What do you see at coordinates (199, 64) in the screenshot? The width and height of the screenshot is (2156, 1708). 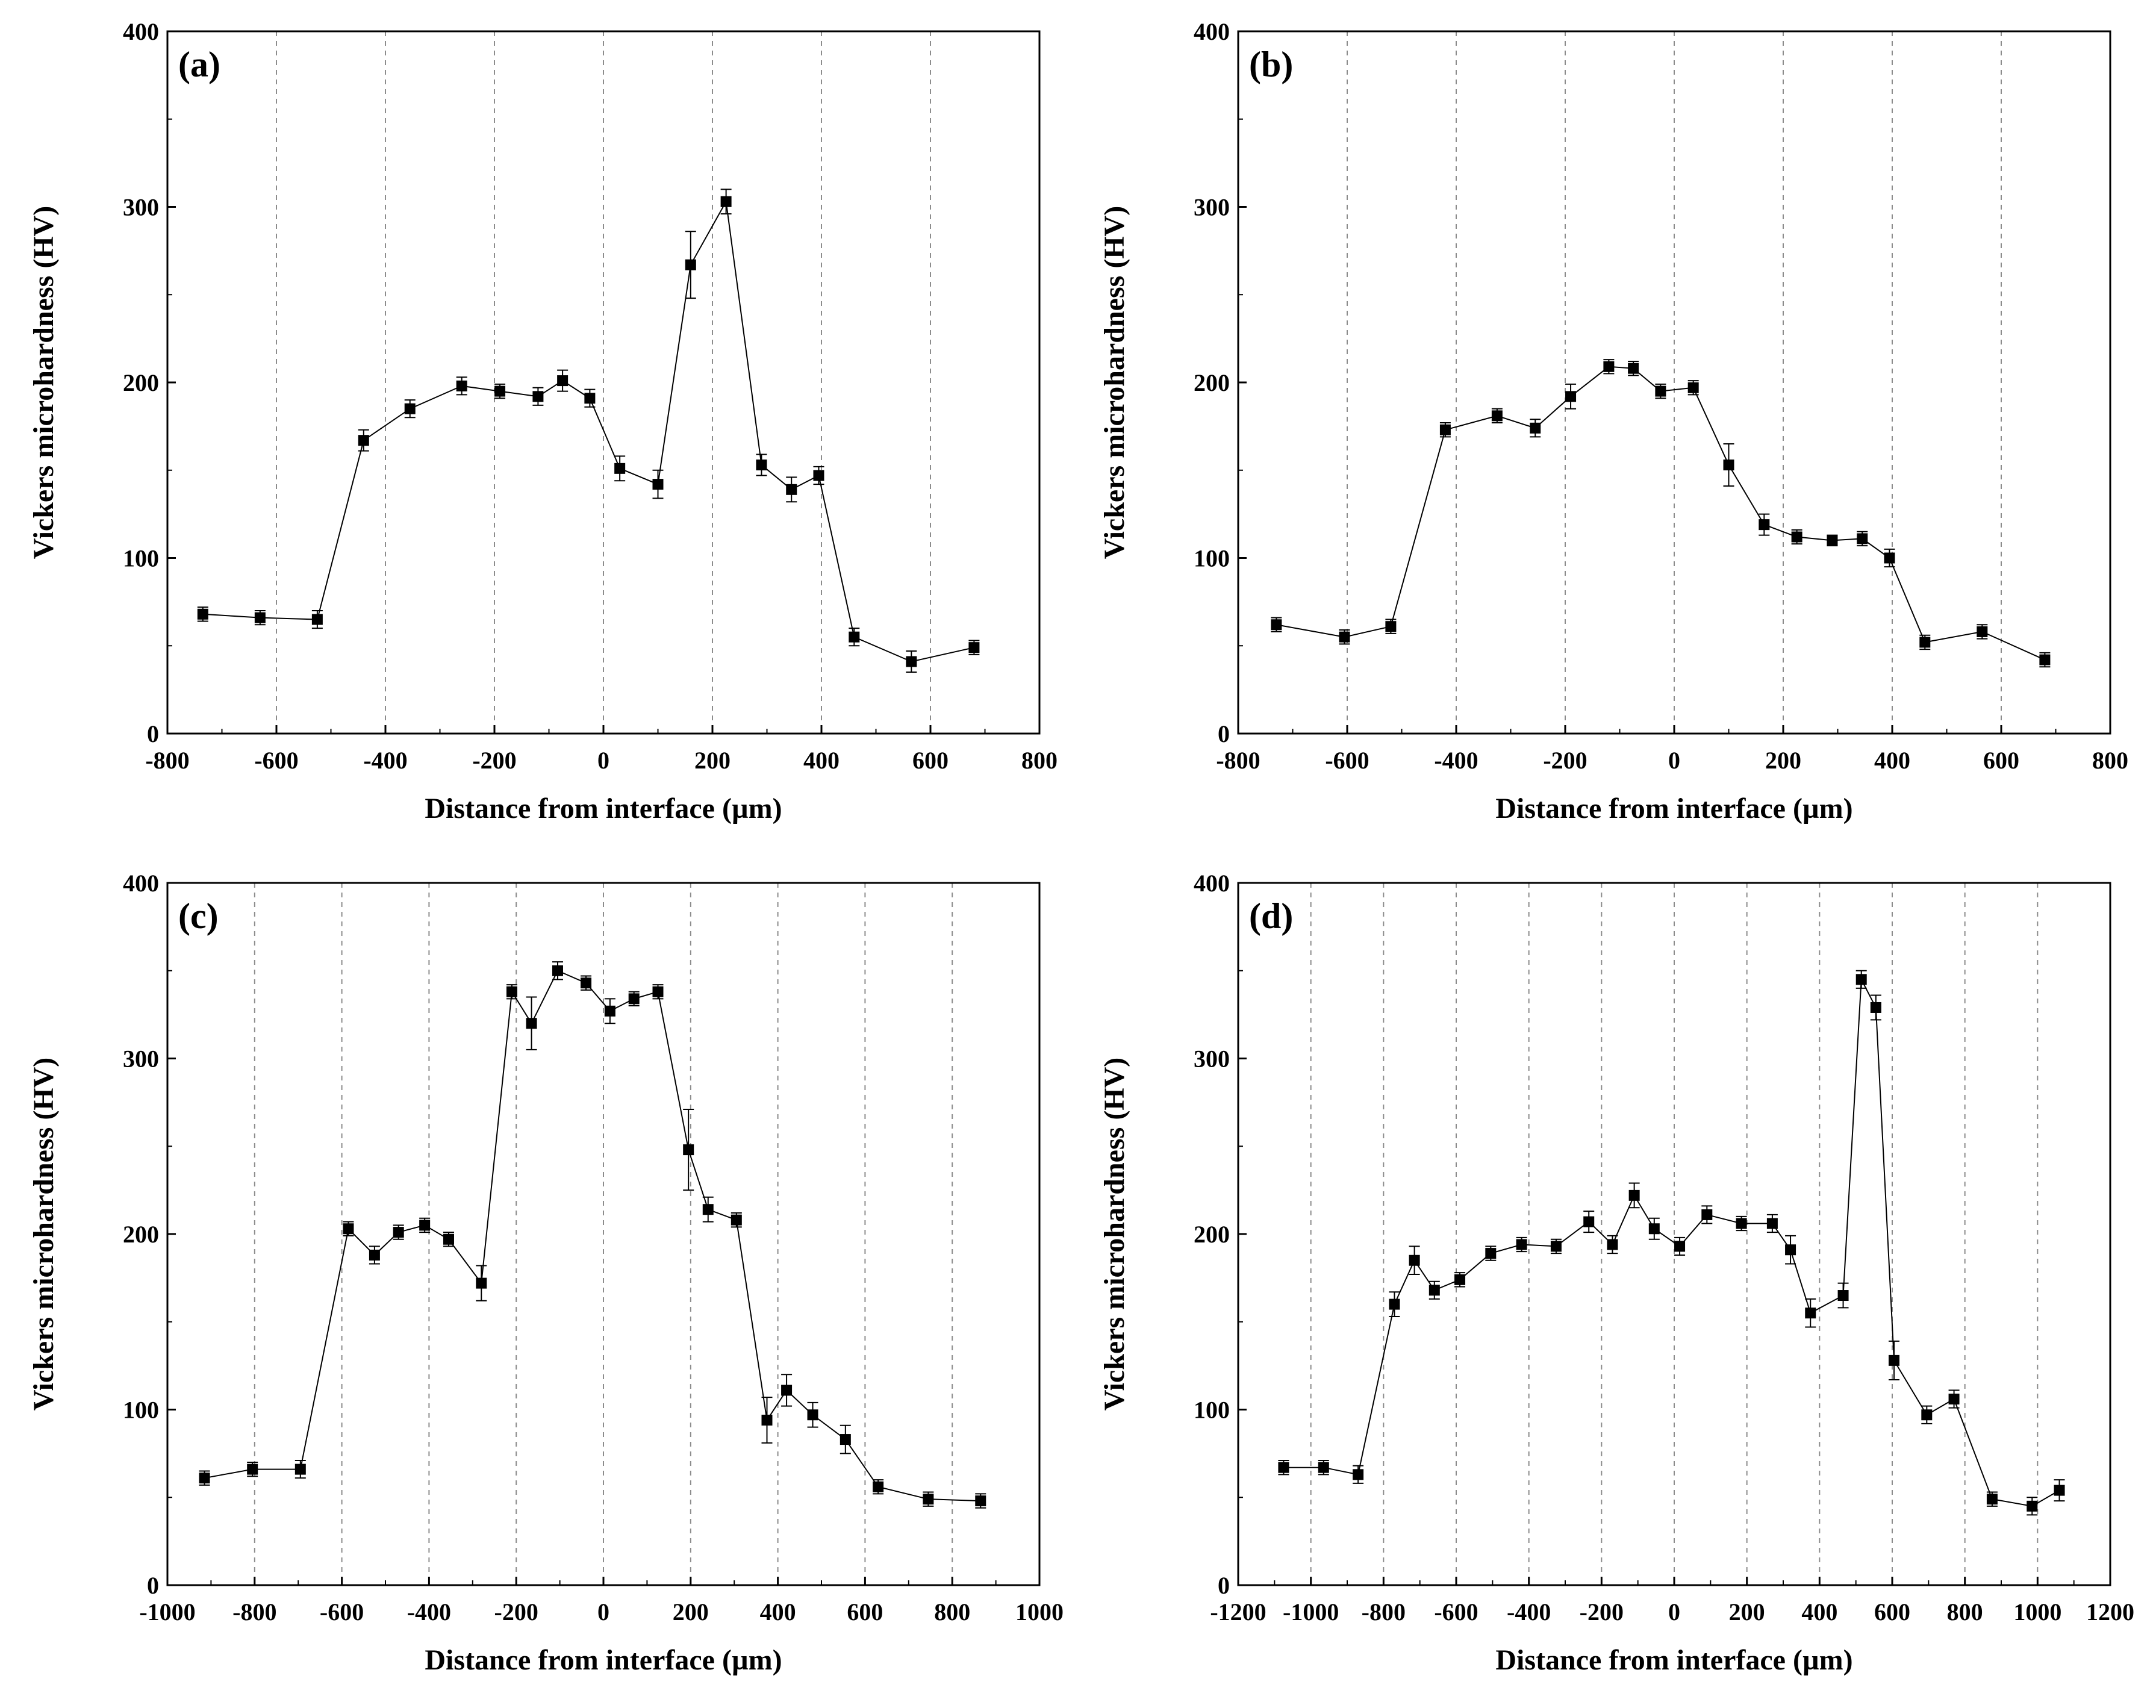 I see `panel-label-a: (a)` at bounding box center [199, 64].